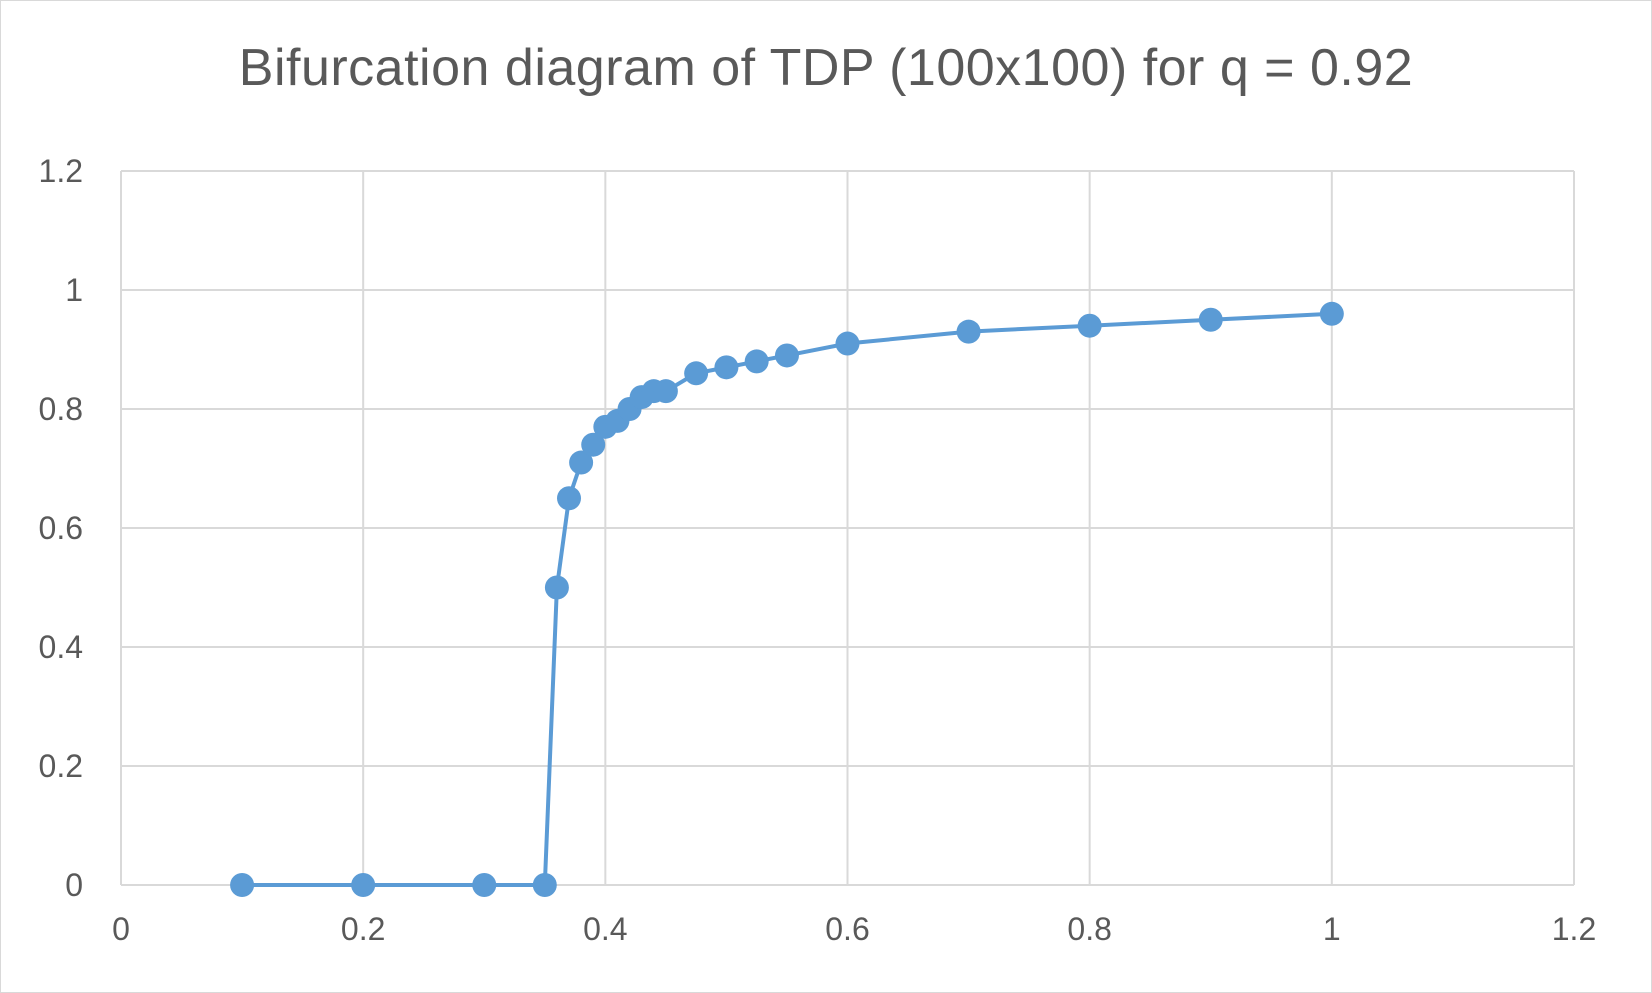 The height and width of the screenshot is (993, 1652). What do you see at coordinates (61, 647) in the screenshot?
I see `y-tick-label: 0.4` at bounding box center [61, 647].